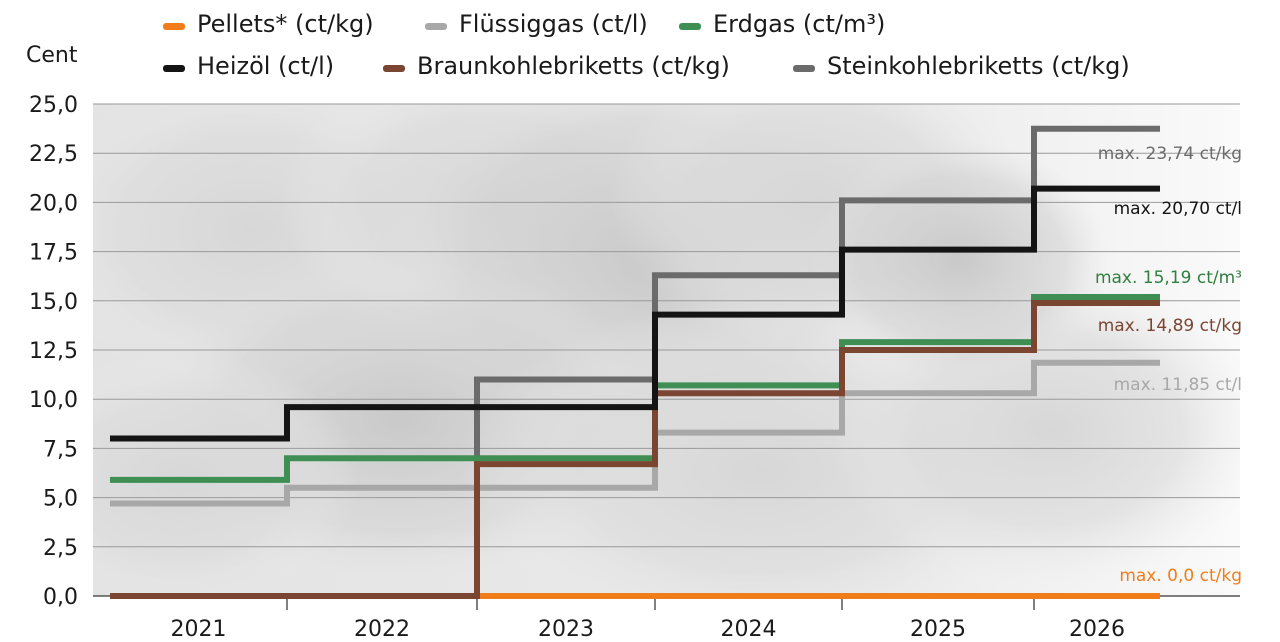 Image resolution: width=1280 pixels, height=642 pixels. Describe the element at coordinates (566, 629) in the screenshot. I see `x-tick-label: 2023` at that location.